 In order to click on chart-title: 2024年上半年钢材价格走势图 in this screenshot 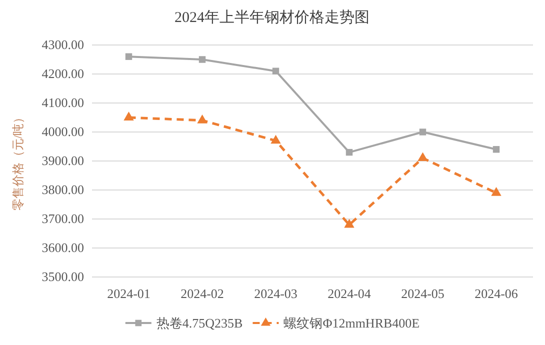, I will do `click(272, 17)`.